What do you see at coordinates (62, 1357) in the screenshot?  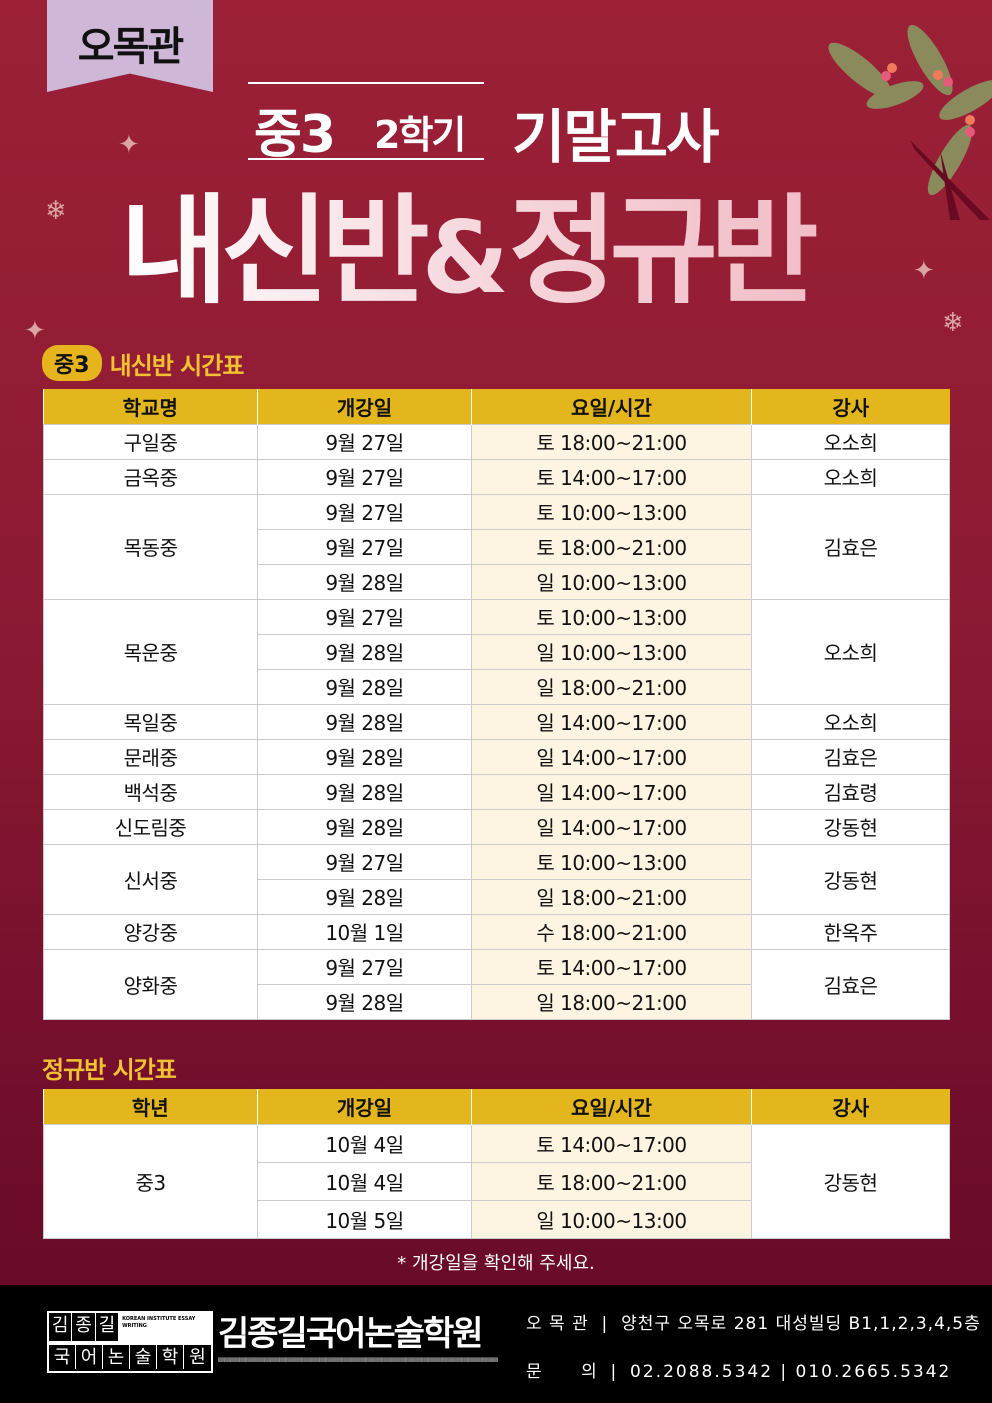 I see `logo-char: 국` at bounding box center [62, 1357].